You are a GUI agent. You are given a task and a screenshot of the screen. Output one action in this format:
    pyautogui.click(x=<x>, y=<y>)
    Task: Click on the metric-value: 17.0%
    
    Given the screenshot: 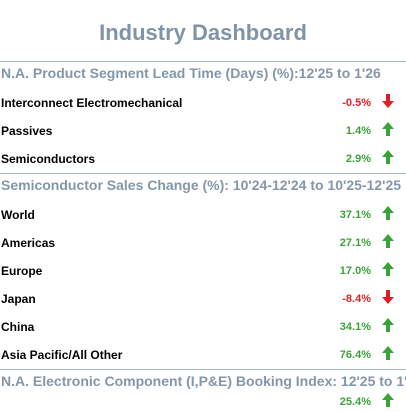 What is the action you would take?
    pyautogui.click(x=355, y=271)
    